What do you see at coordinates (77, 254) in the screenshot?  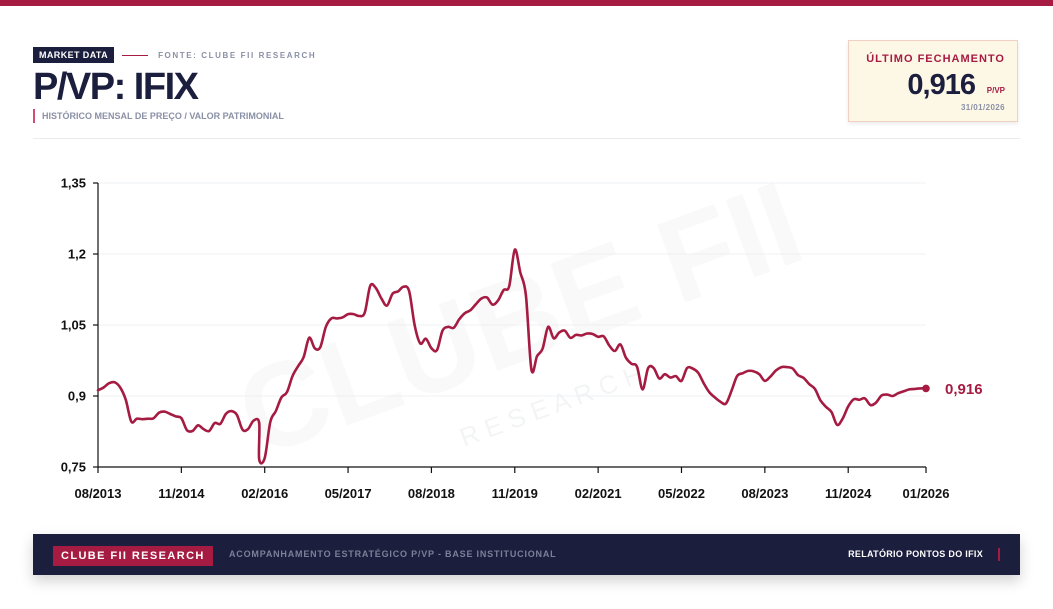 I see `y-tick-label: 1,2` at bounding box center [77, 254].